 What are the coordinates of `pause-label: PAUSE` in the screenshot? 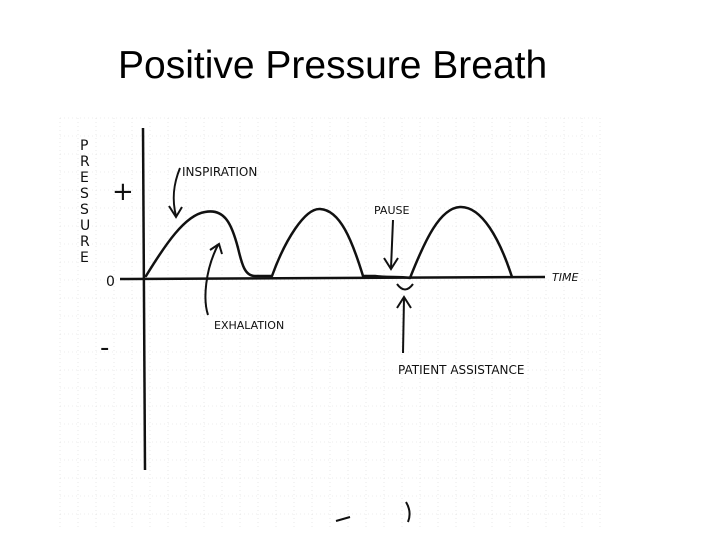 It's located at (391, 210).